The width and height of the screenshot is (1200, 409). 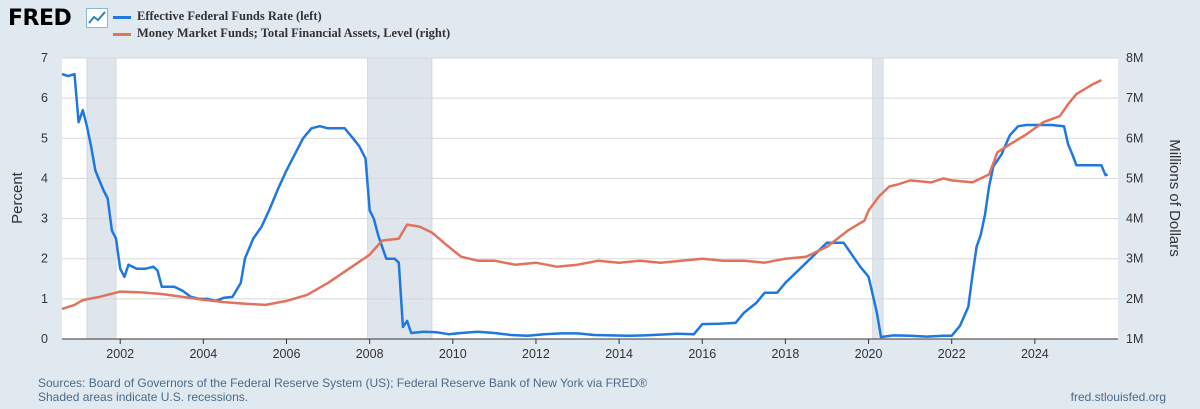 What do you see at coordinates (619, 354) in the screenshot?
I see `x-tick-label: 2014` at bounding box center [619, 354].